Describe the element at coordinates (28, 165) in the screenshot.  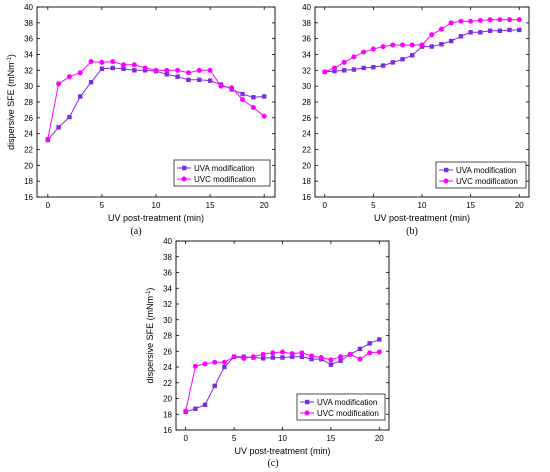
I see `y-tick-label: 20` at that location.